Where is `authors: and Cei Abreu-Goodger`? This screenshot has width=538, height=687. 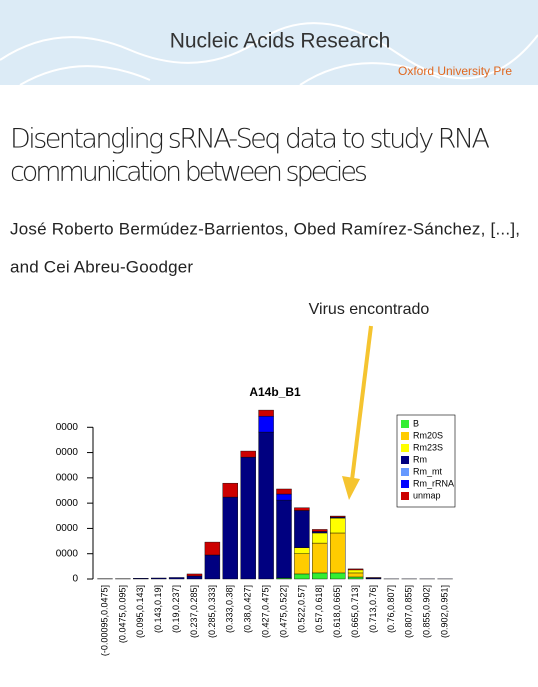 authors: and Cei Abreu-Goodger is located at coordinates (101, 266).